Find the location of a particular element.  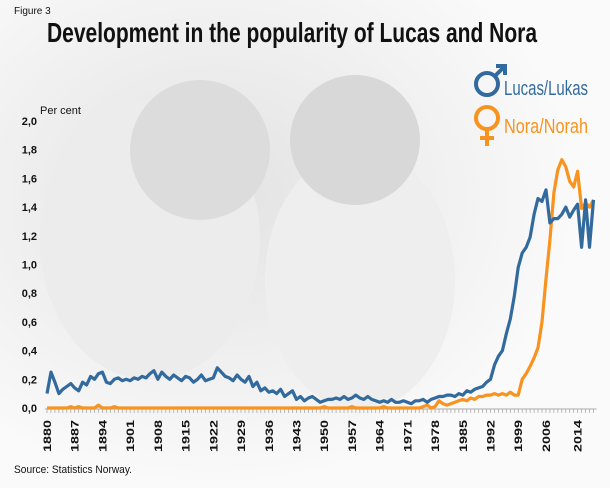

legend-item-nora: Nora/Norah is located at coordinates (531, 125).